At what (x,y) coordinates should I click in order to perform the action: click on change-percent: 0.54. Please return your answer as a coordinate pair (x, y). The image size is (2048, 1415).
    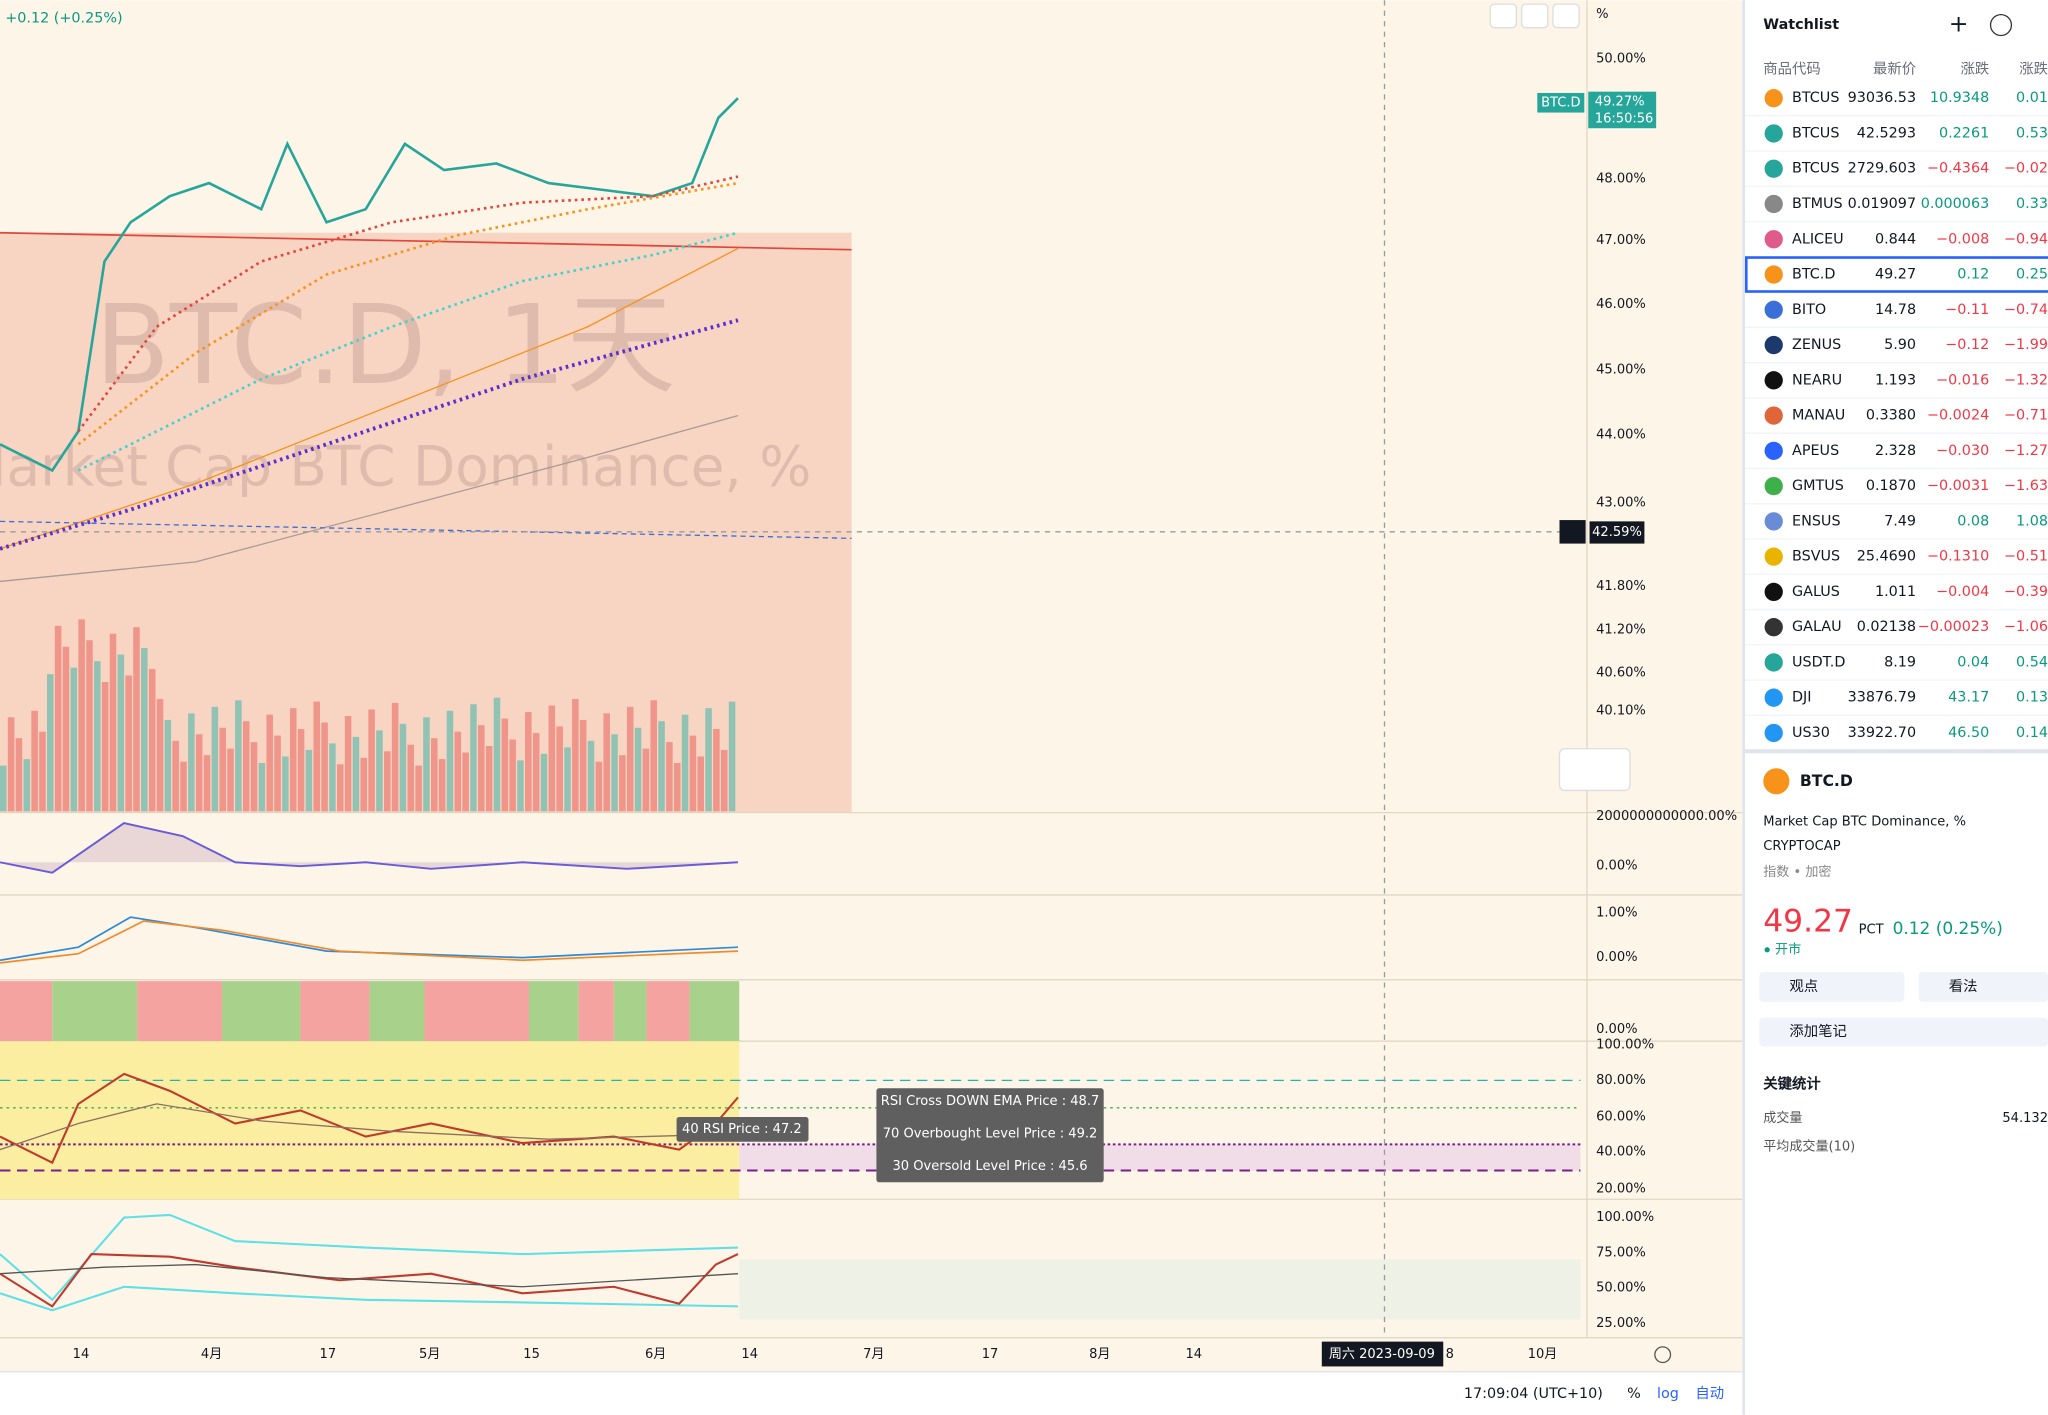
    Looking at the image, I should click on (2032, 662).